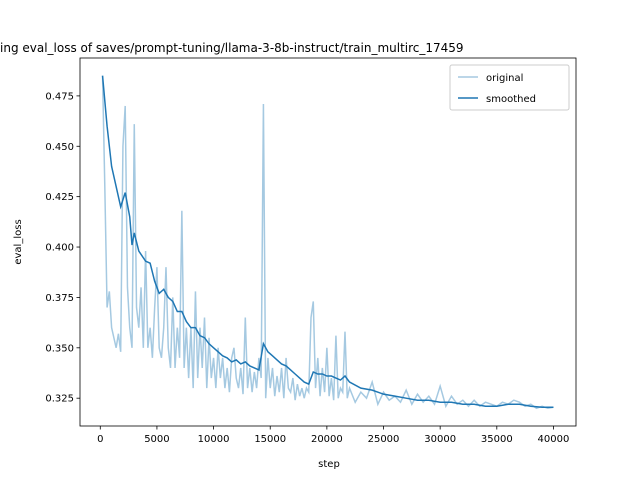 This screenshot has width=640, height=484. Describe the element at coordinates (156, 439) in the screenshot. I see `x-tick-label: 5000` at that location.